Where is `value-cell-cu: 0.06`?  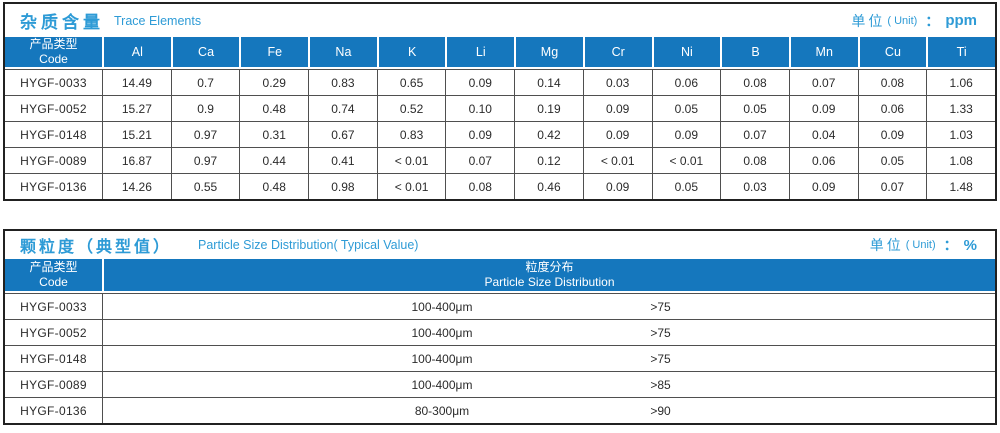 value-cell-cu: 0.06 is located at coordinates (892, 108).